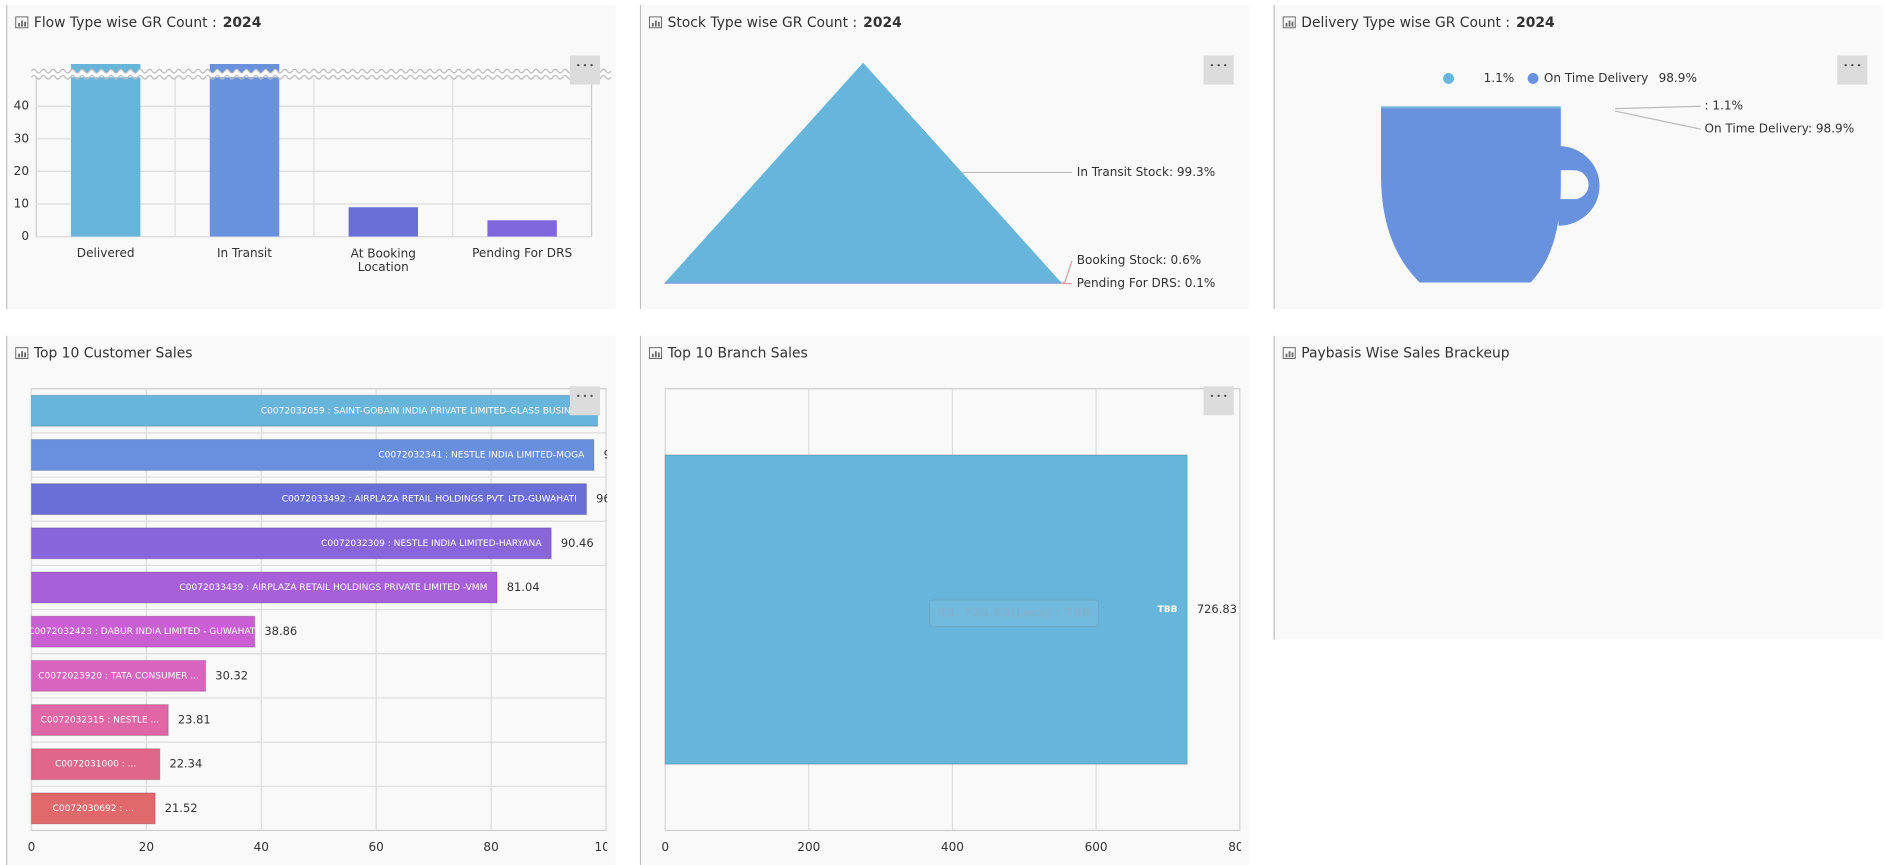 This screenshot has height=865, width=1888. I want to click on x-tick-label: 200, so click(808, 847).